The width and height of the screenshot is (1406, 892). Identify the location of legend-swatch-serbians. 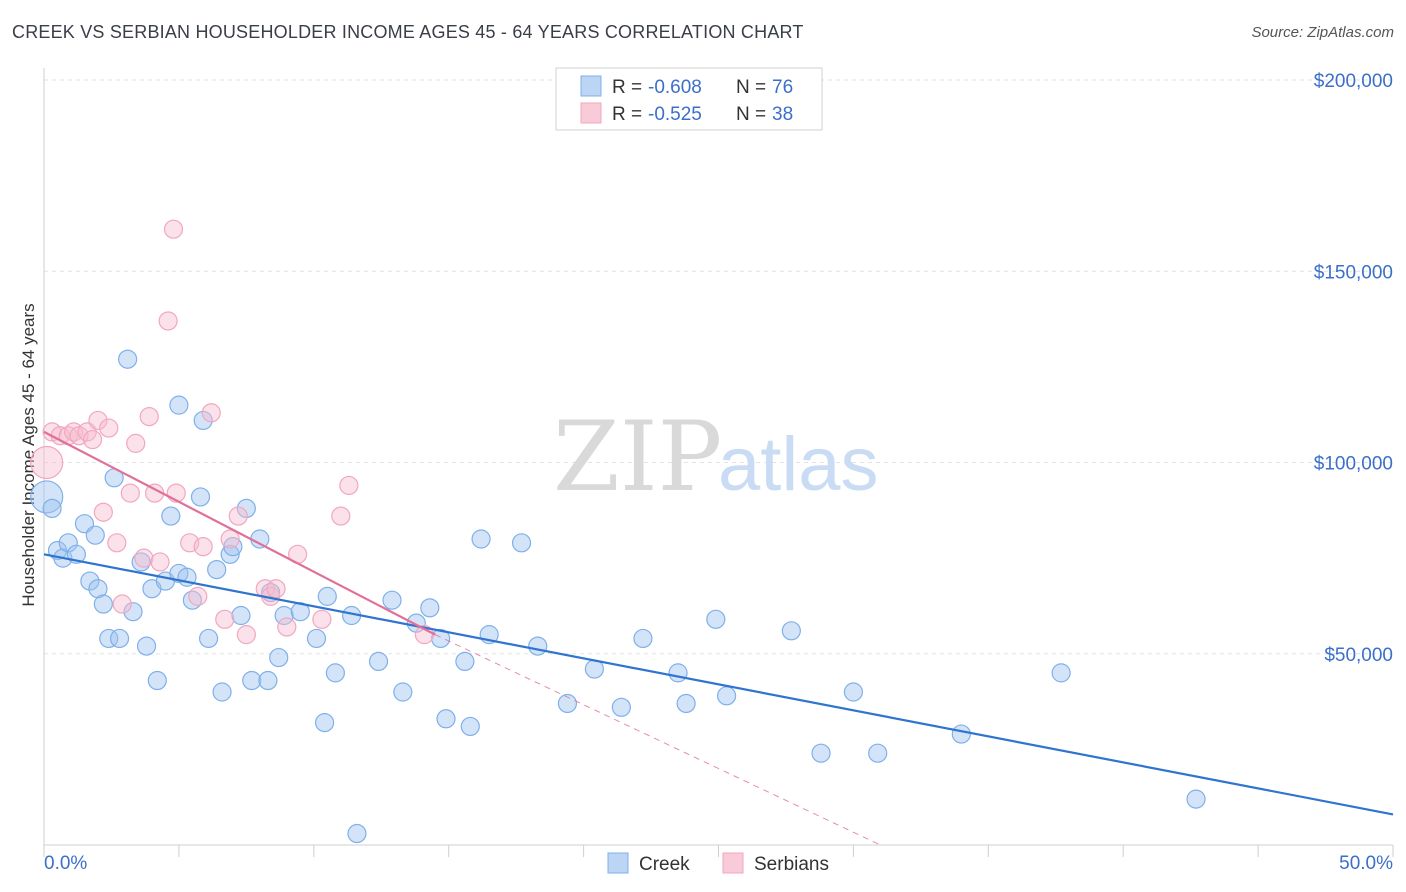
(591, 113).